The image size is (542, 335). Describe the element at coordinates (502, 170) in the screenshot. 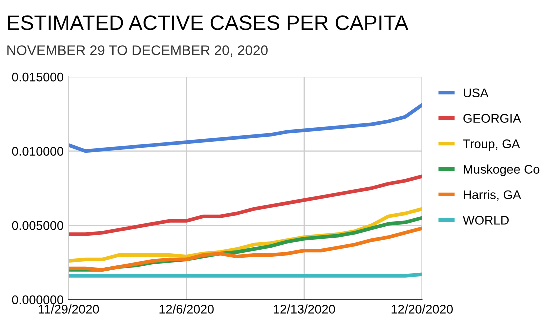

I see `legend-label: Muskogee Co` at that location.